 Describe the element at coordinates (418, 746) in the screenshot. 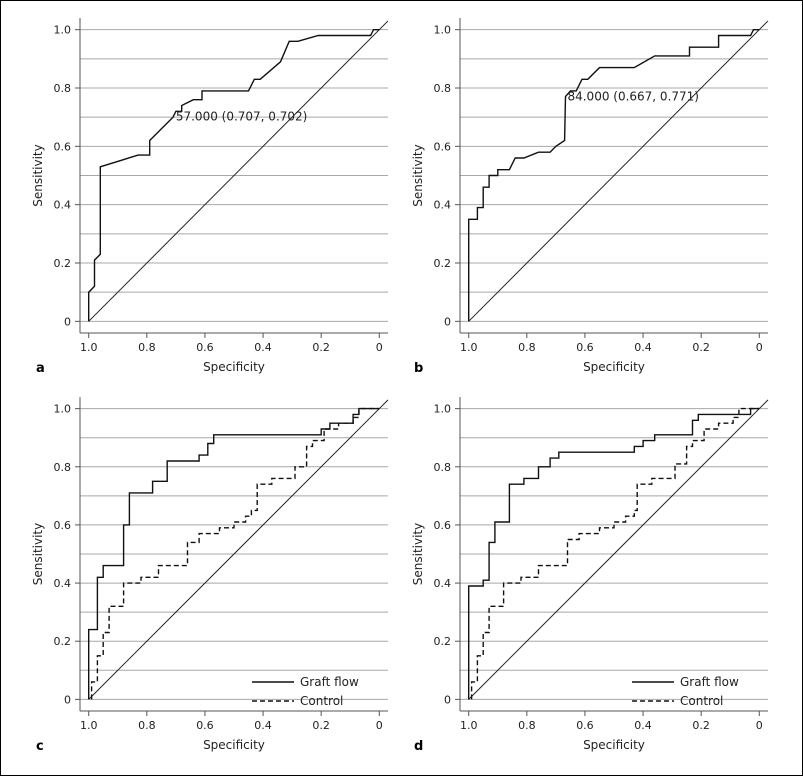

I see `panel-label: d` at that location.